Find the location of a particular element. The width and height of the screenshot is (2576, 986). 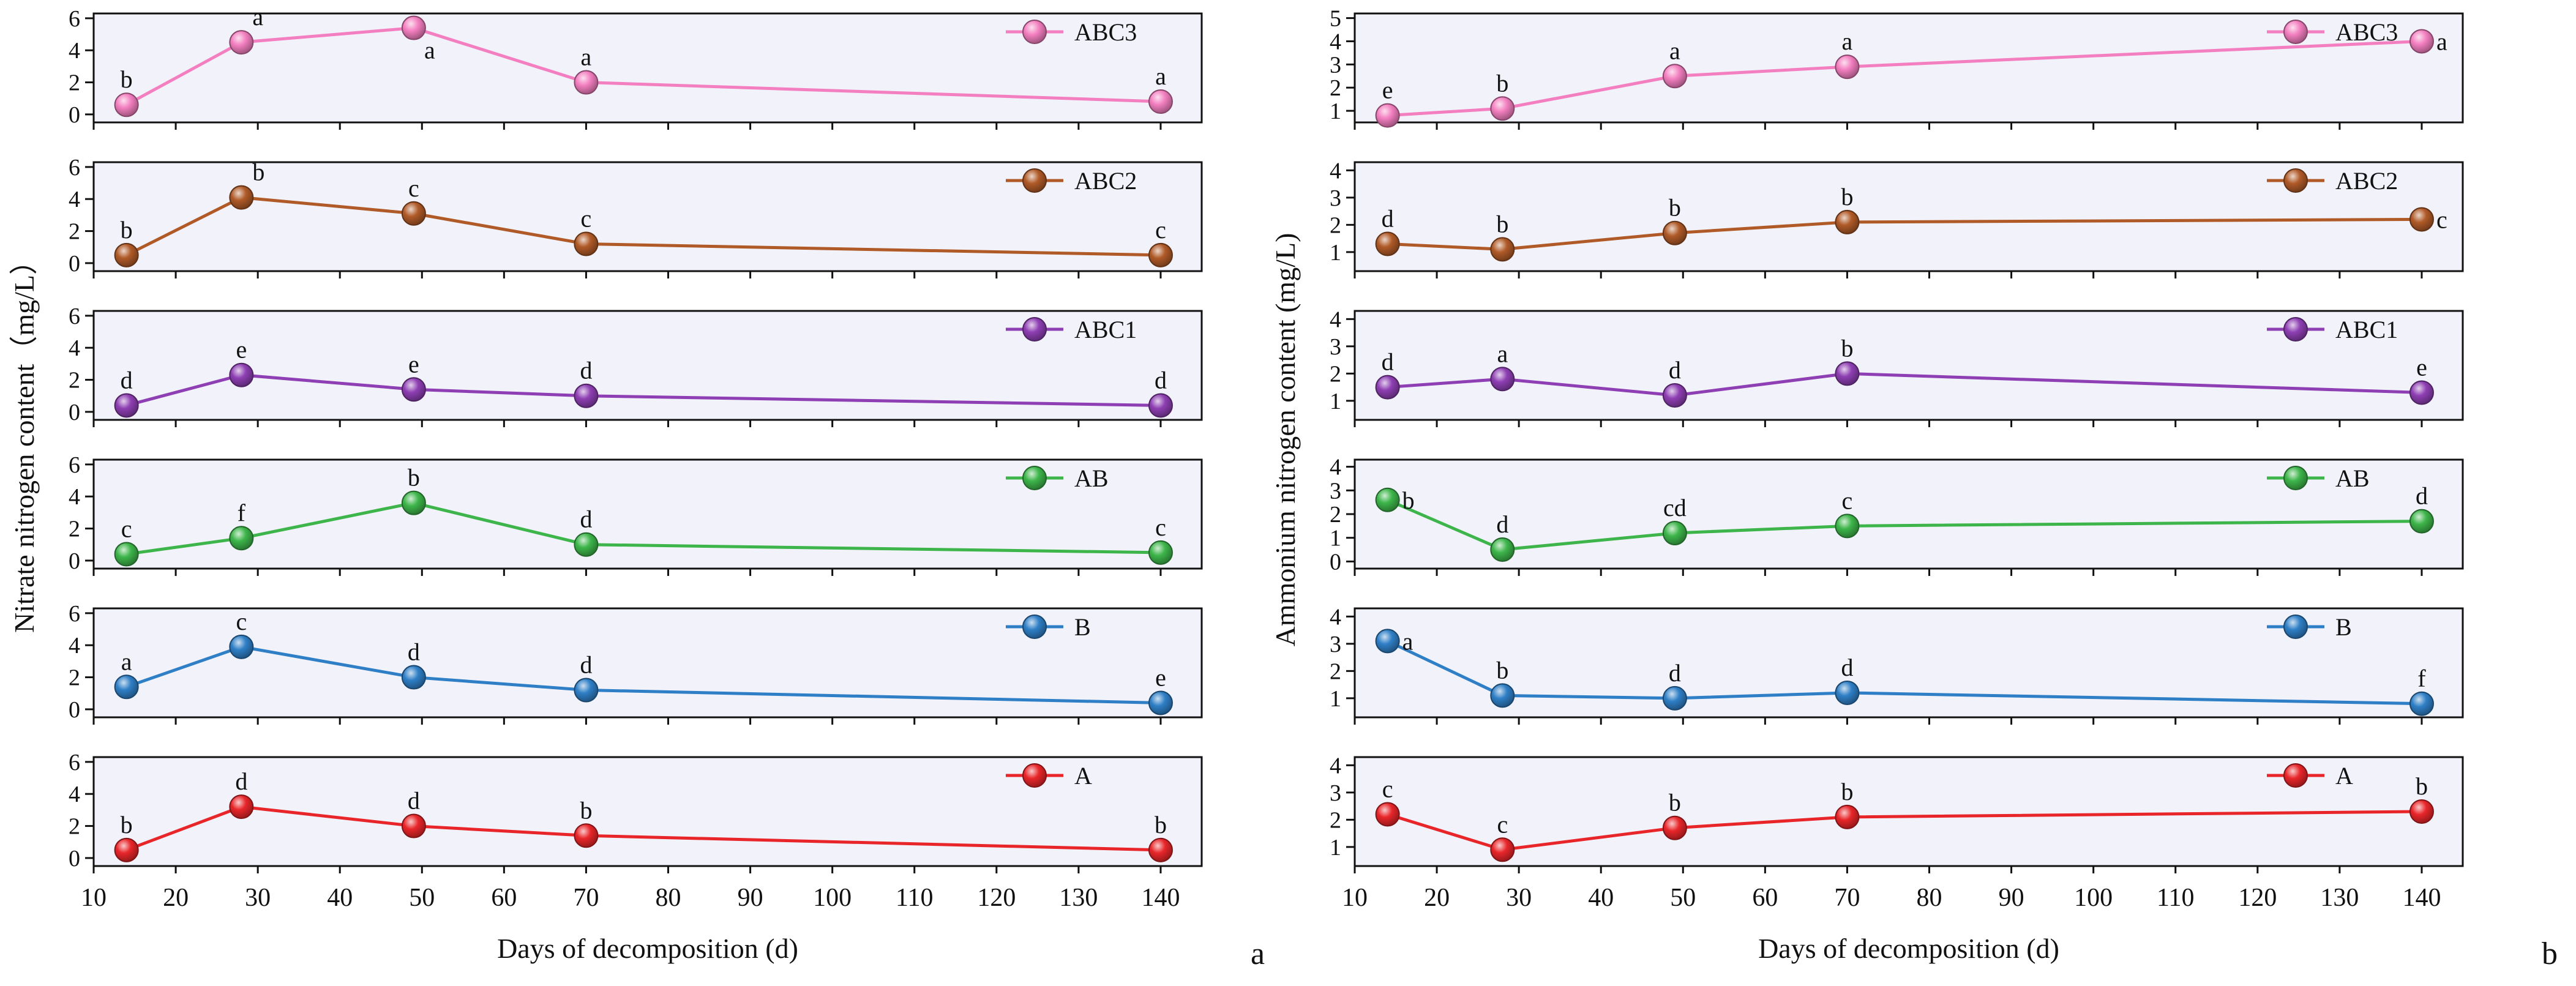

x-tick-label: 40 is located at coordinates (1601, 898).